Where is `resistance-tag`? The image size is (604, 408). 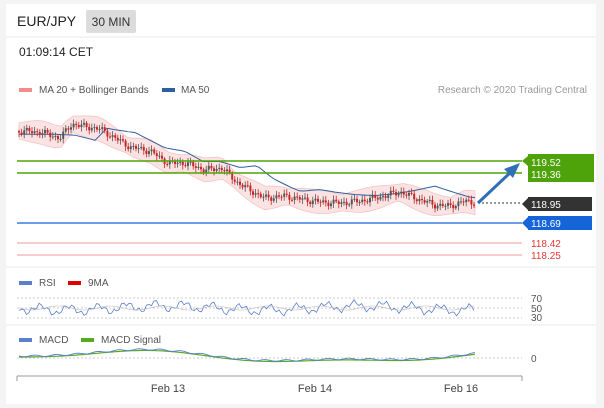 resistance-tag is located at coordinates (561, 168).